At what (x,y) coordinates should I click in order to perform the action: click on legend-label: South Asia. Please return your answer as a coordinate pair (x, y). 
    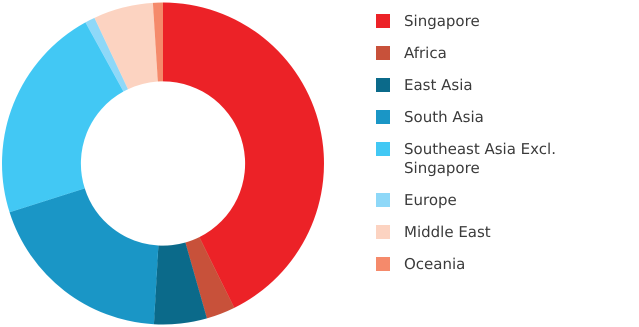
    Looking at the image, I should click on (444, 117).